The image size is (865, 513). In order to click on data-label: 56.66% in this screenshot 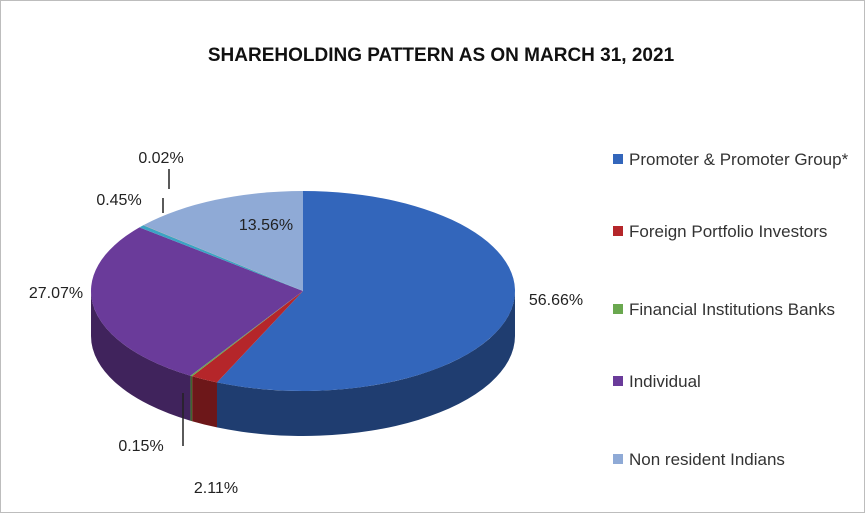, I will do `click(556, 300)`.